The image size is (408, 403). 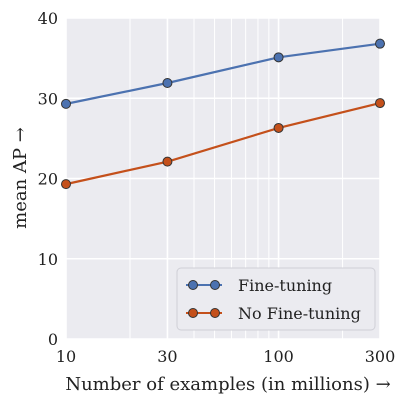 I want to click on y-tick-label: 20, so click(x=48, y=179).